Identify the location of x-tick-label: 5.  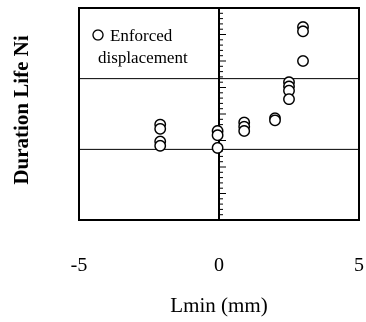
(359, 265).